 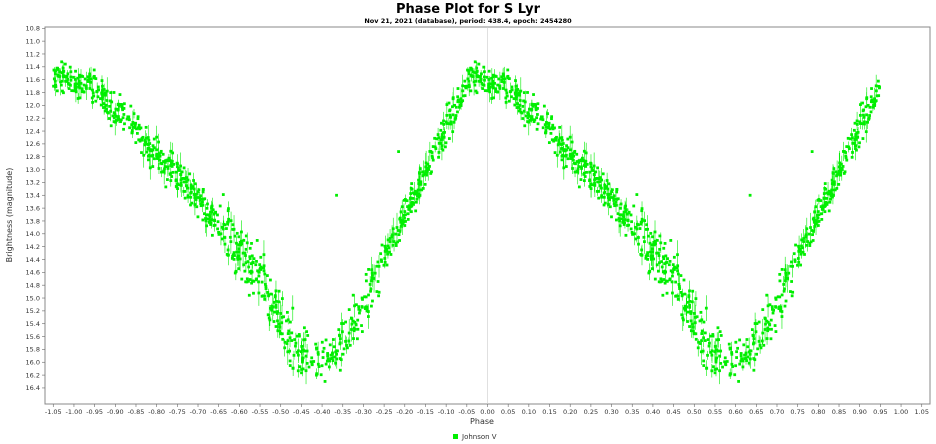 I want to click on y-tick-label: 13.0, so click(x=33, y=170).